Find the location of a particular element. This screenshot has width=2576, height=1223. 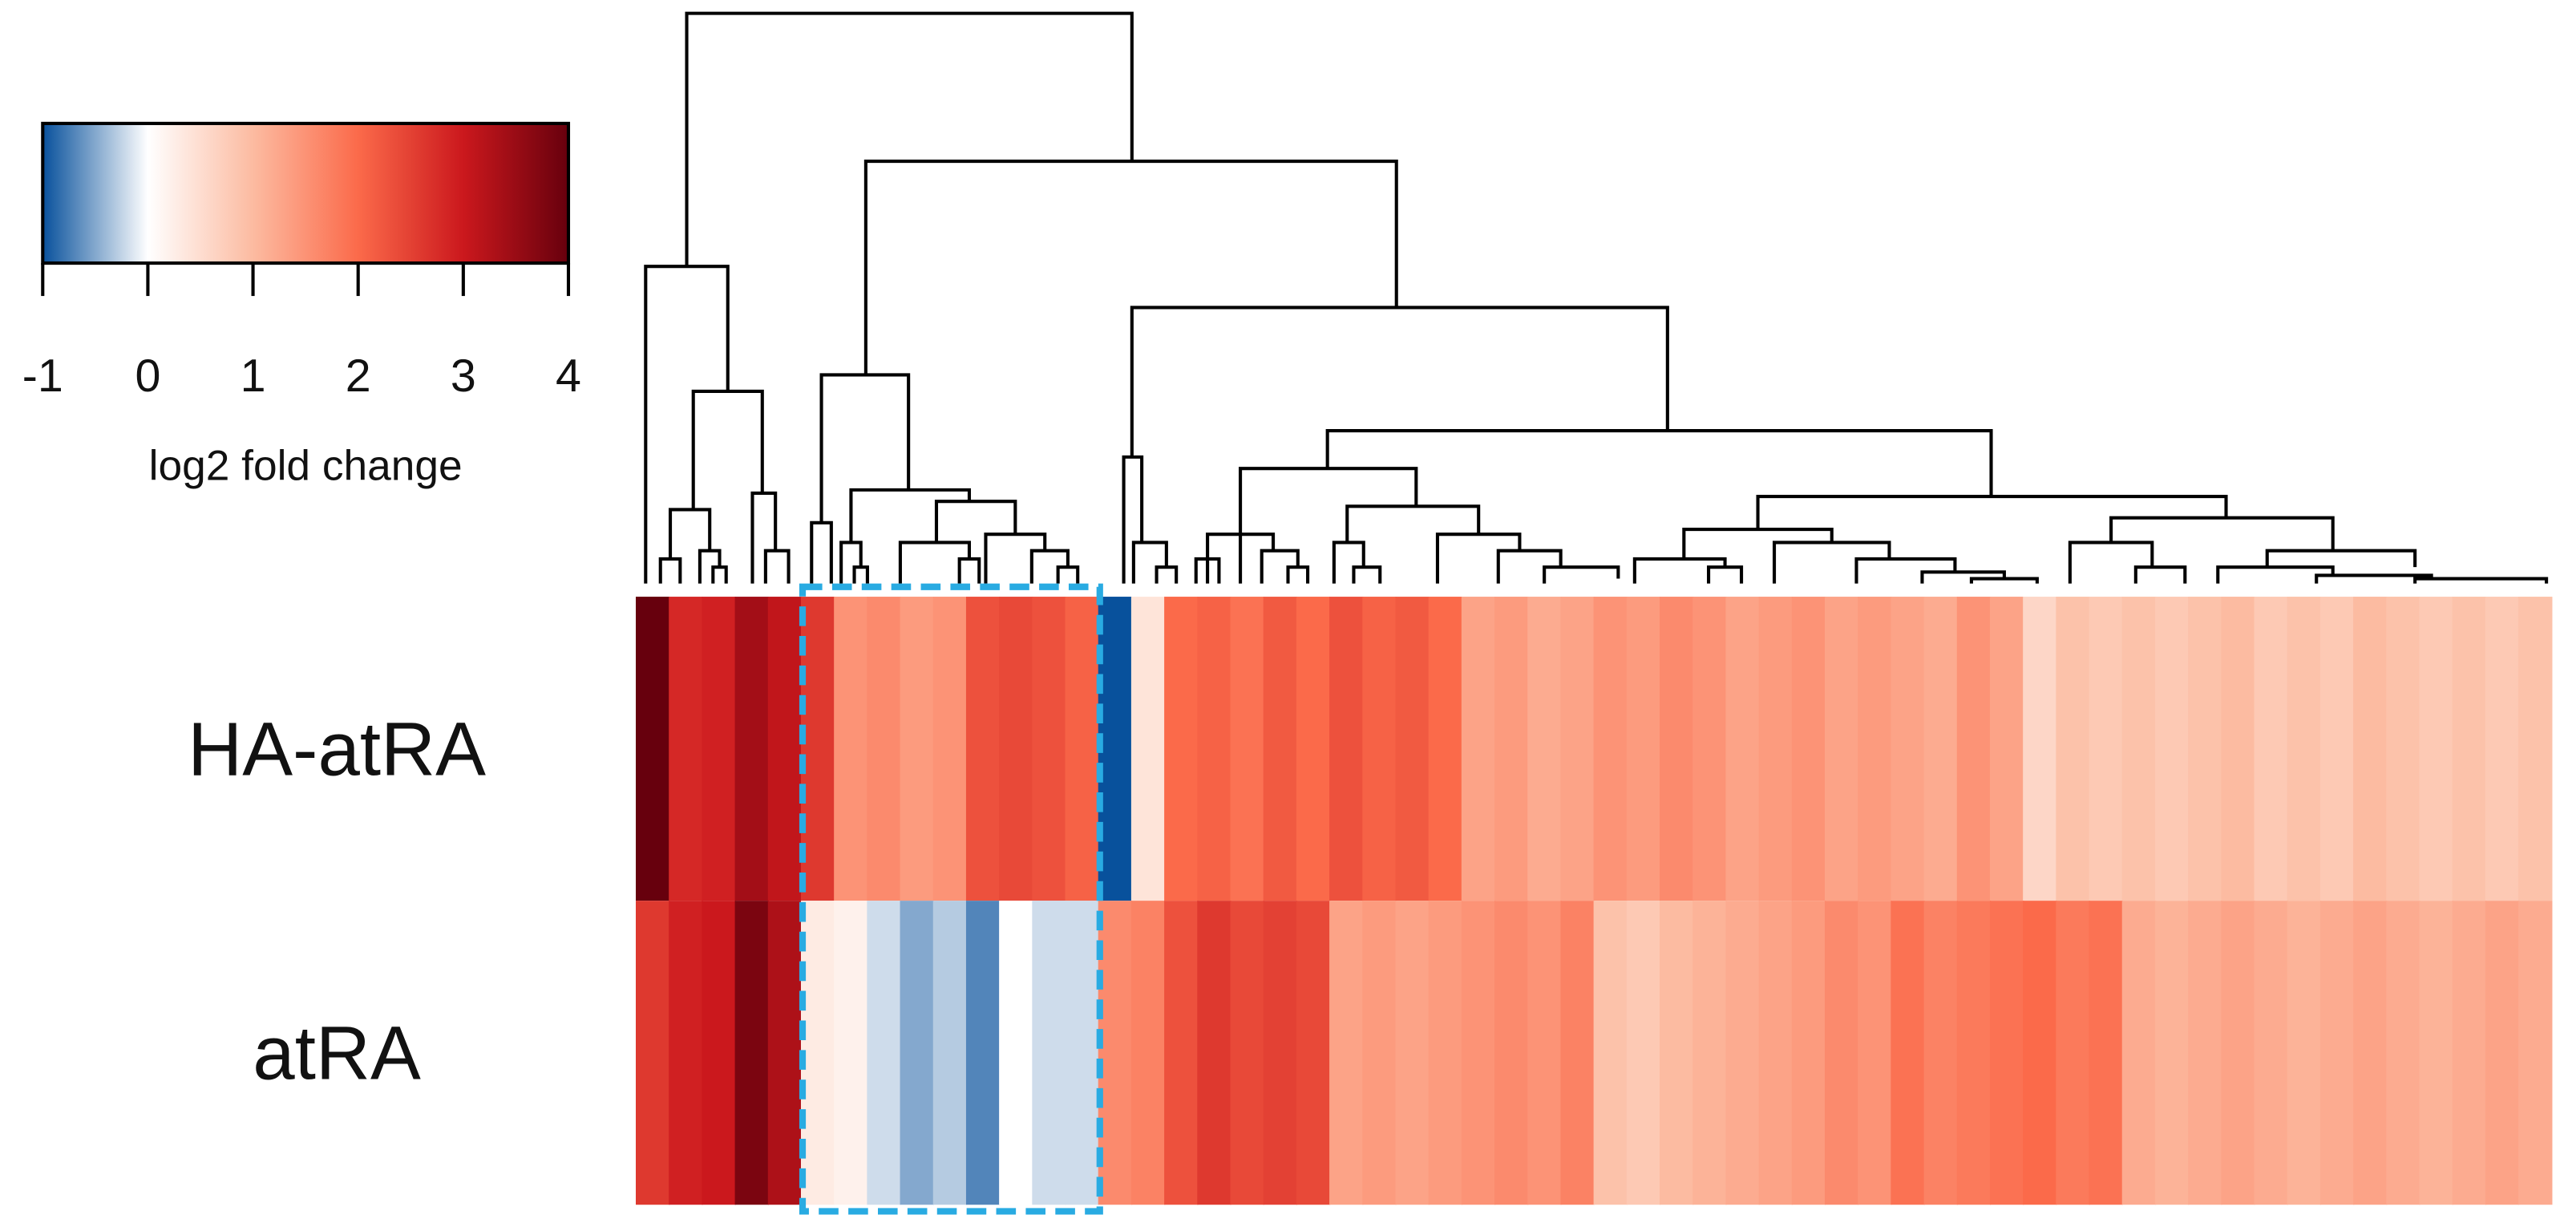

highlight-box is located at coordinates (951, 899).